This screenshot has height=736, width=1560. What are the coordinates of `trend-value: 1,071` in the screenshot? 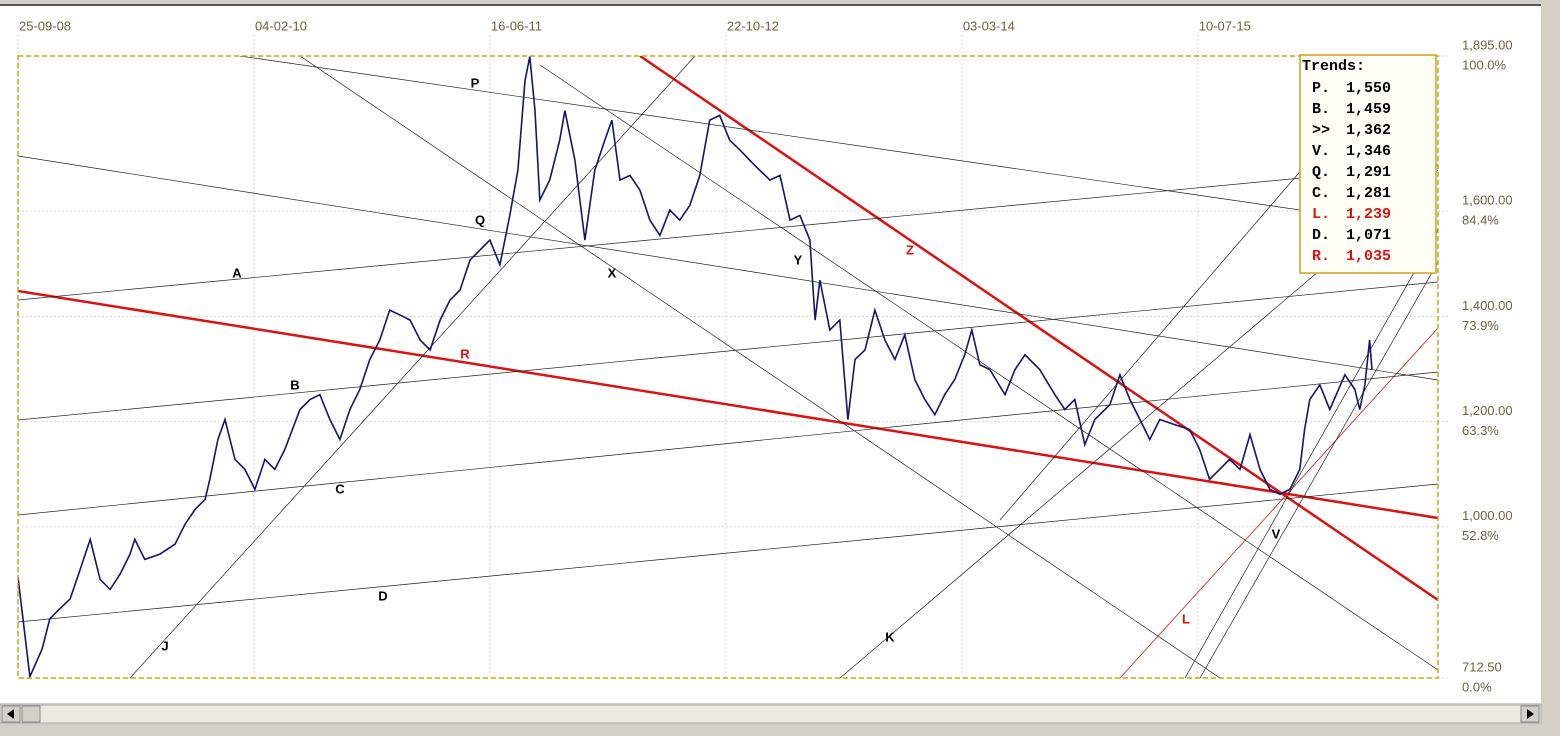 It's located at (1368, 235).